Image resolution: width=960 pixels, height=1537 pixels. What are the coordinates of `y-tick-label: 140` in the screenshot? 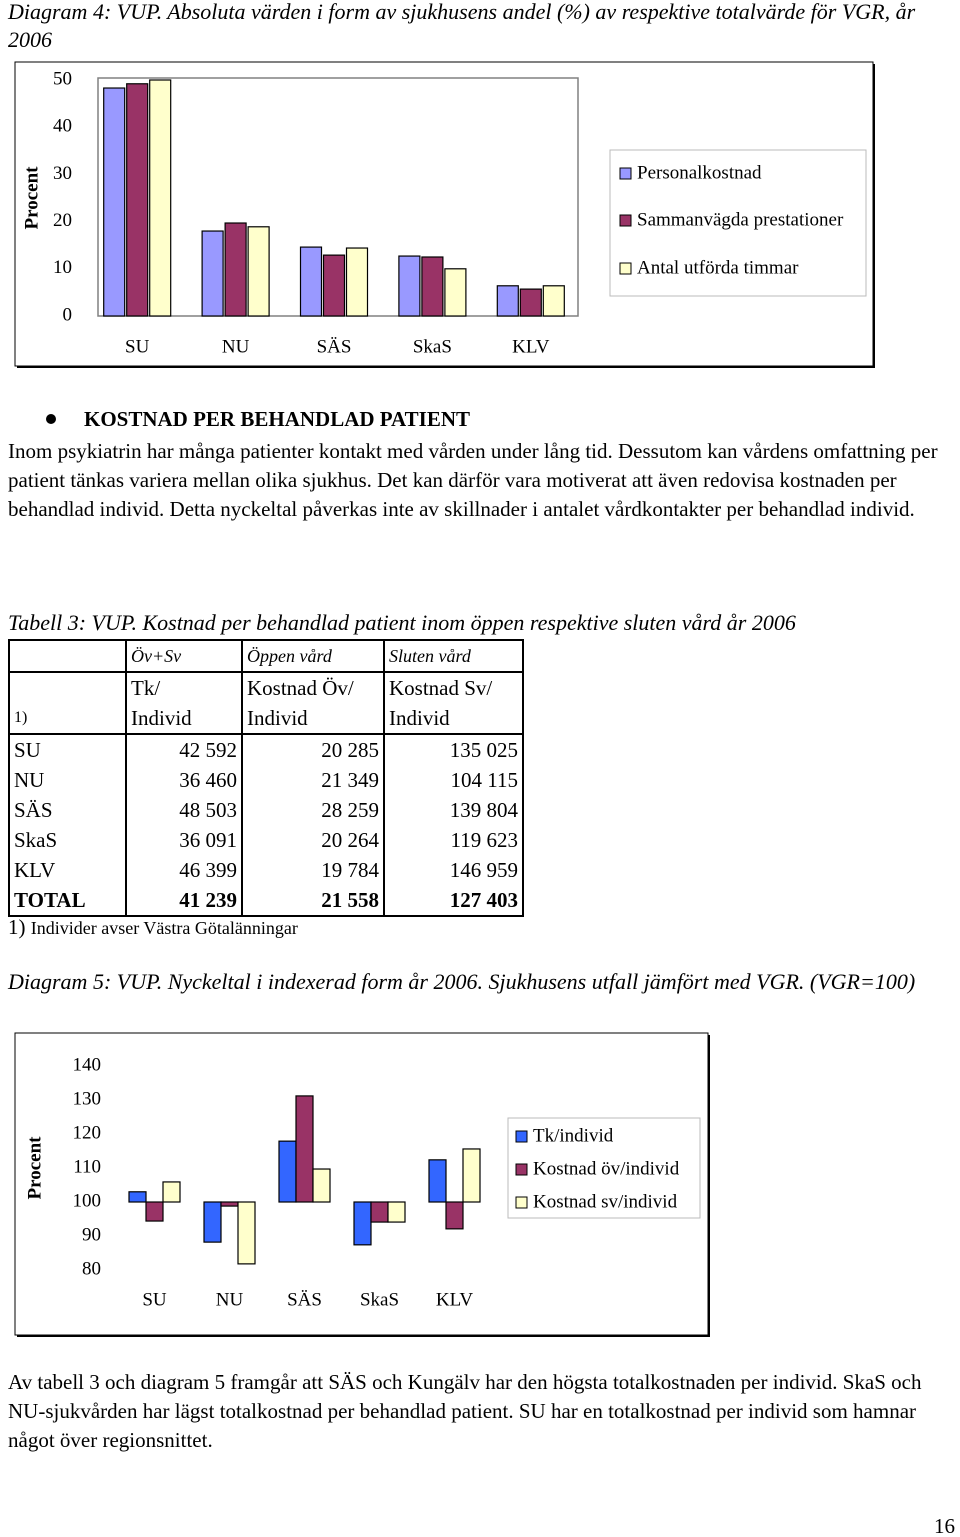 It's located at (87, 1064).